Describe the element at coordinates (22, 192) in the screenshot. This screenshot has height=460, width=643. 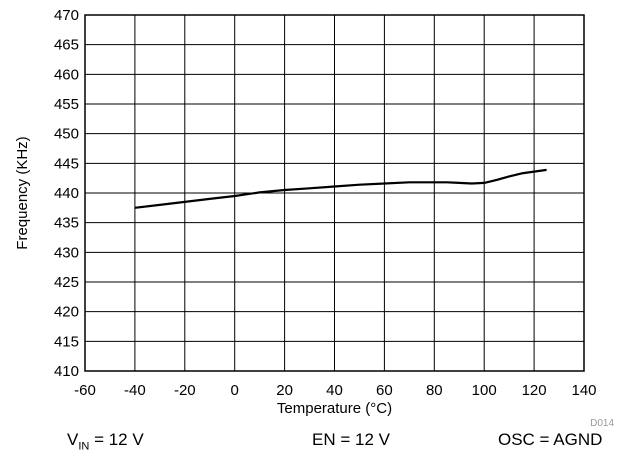
I see `y-axis-label: Frequency (KHz)` at that location.